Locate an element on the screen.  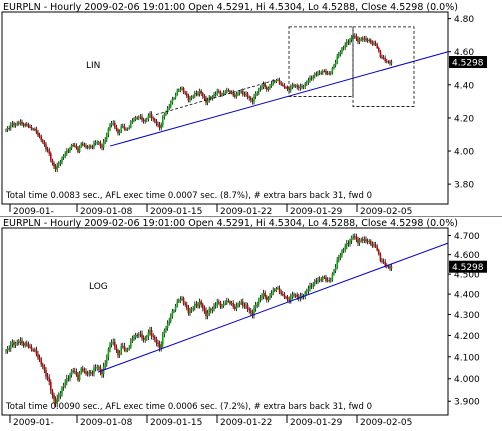
y-tick-label: 4.700 is located at coordinates (467, 237).